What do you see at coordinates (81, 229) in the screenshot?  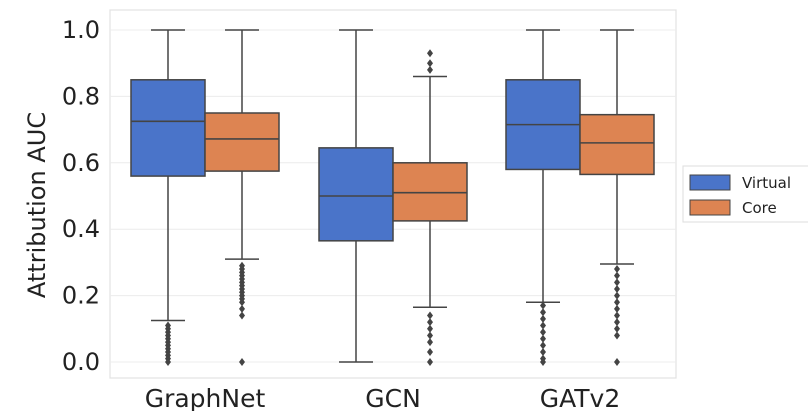 I see `y-tick-label: 0.4` at bounding box center [81, 229].